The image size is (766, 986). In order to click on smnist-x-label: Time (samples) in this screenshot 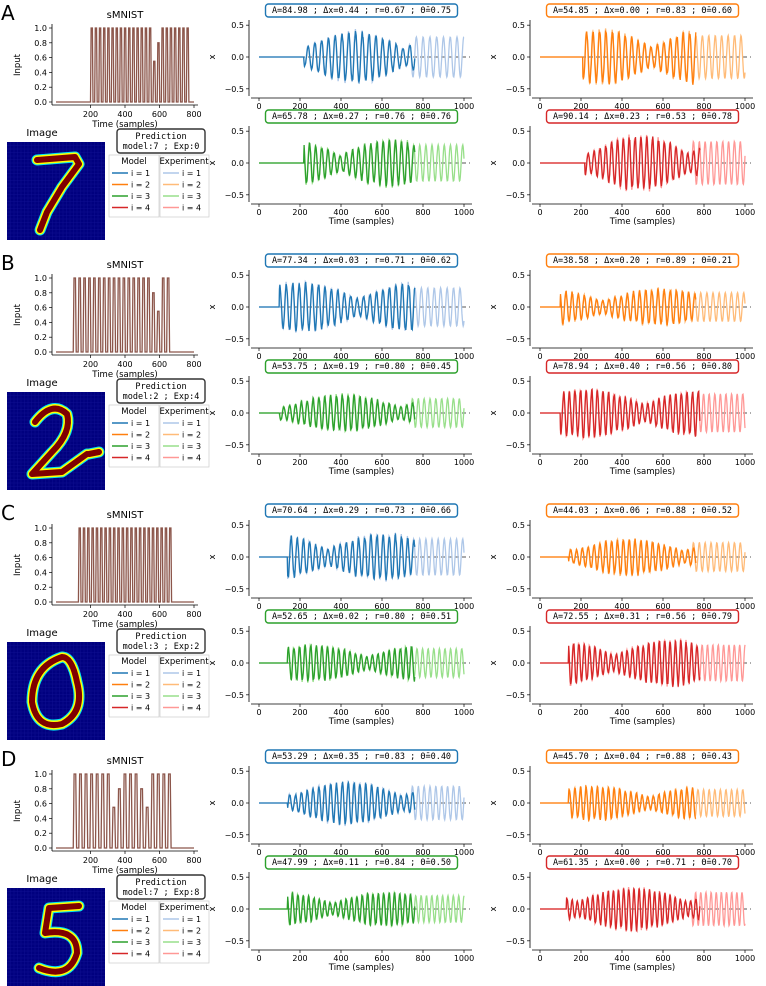, I will do `click(124, 625)`.